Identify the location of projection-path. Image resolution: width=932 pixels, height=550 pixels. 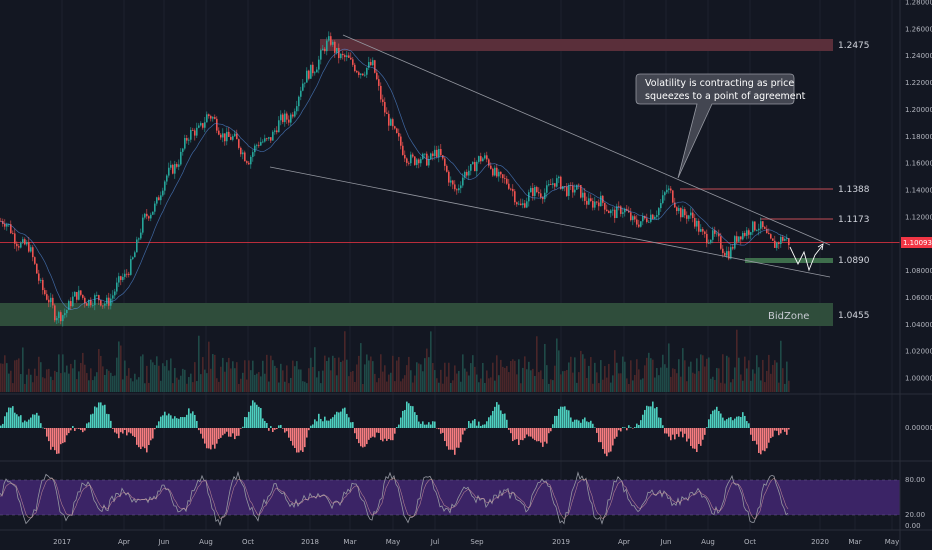
(806, 258).